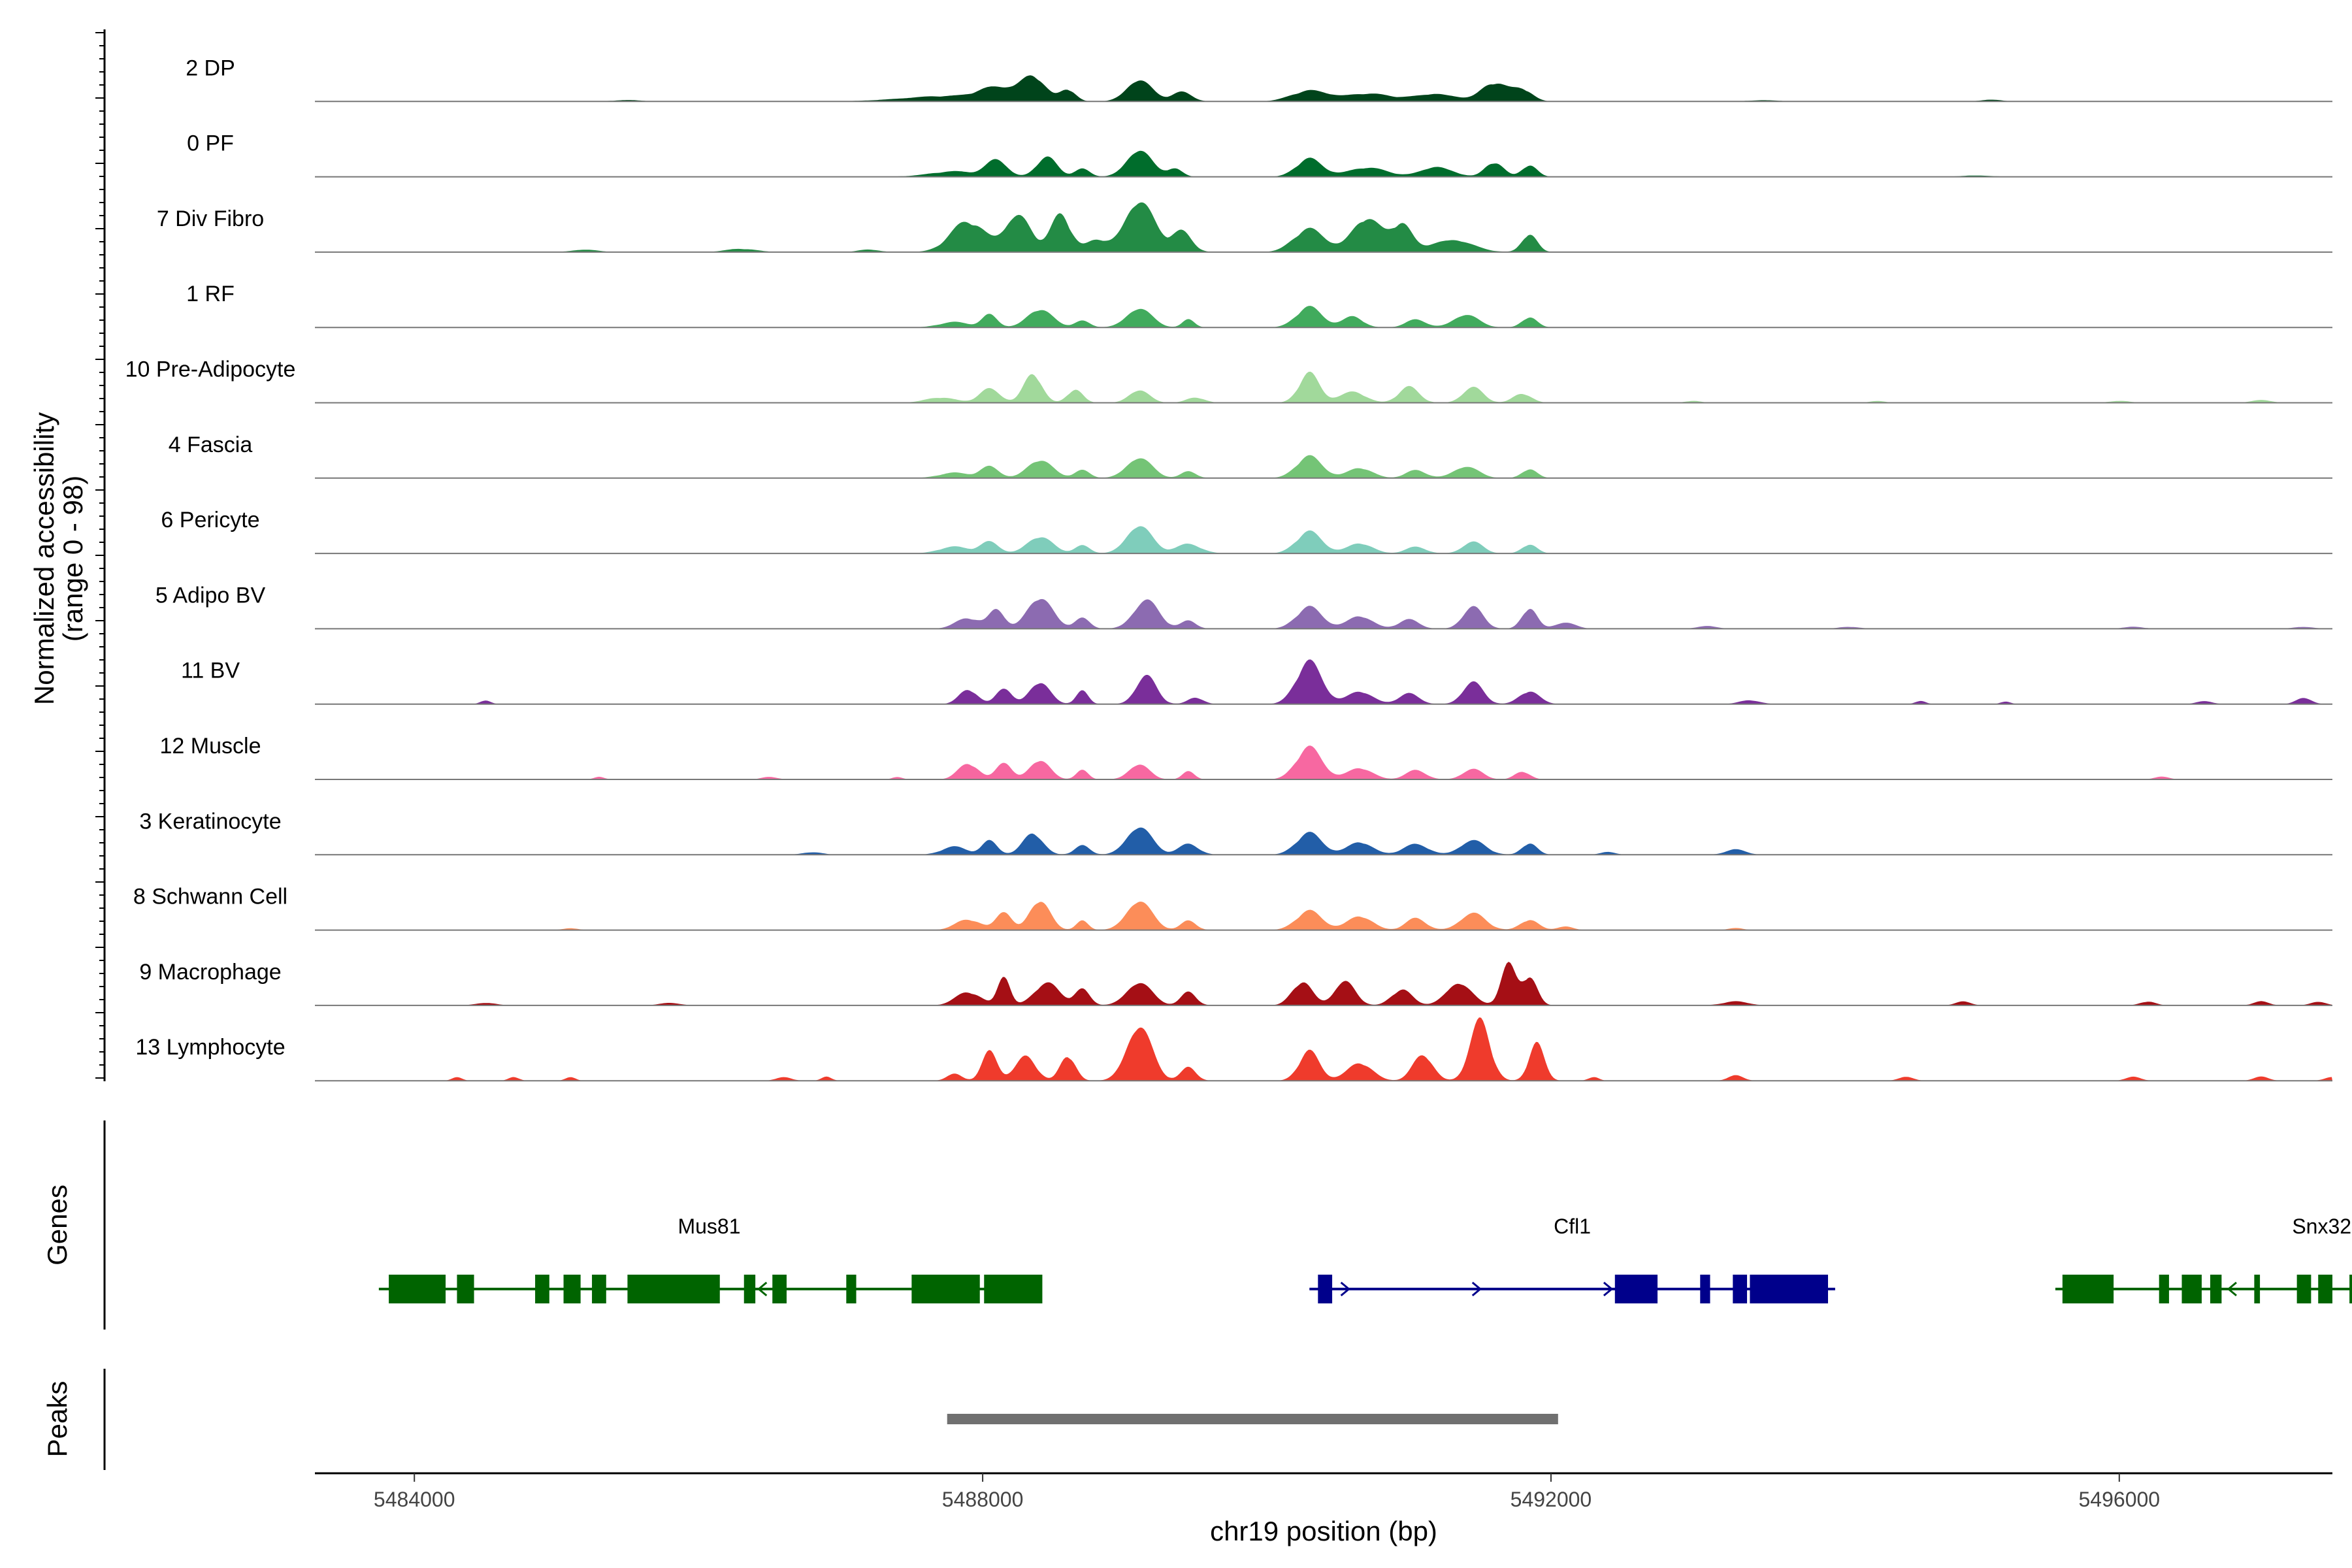 The height and width of the screenshot is (1568, 2352). I want to click on gene-label: Cfl1, so click(1572, 1226).